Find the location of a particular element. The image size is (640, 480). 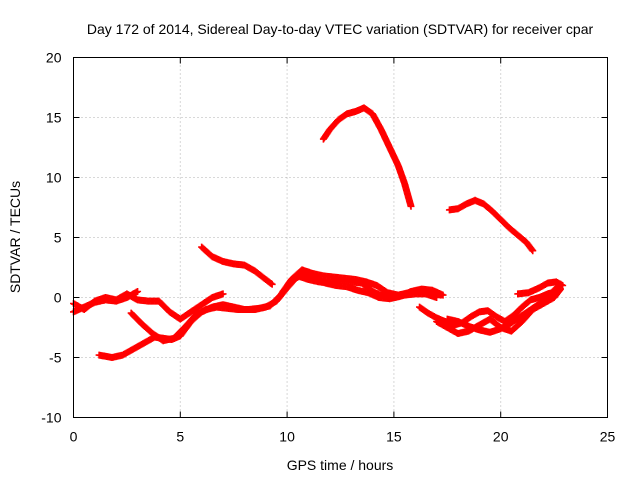

x-tick-label: 25 is located at coordinates (608, 437).